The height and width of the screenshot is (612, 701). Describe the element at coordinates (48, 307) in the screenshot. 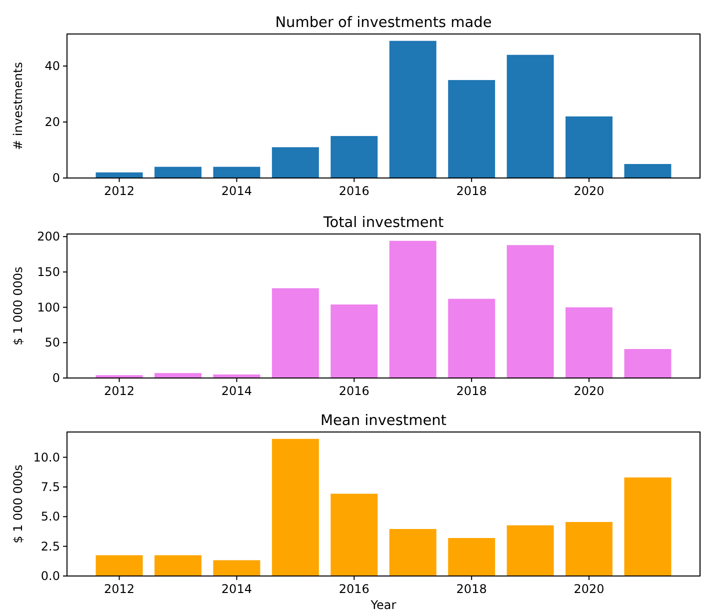

I see `y-tick-label: 100` at that location.